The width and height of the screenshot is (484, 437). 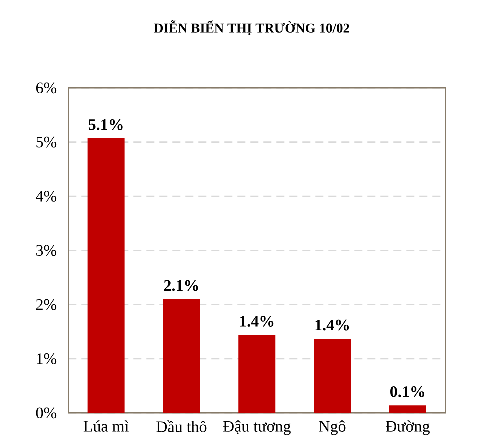 What do you see at coordinates (332, 428) in the screenshot?
I see `x-tick-label: Ngô` at bounding box center [332, 428].